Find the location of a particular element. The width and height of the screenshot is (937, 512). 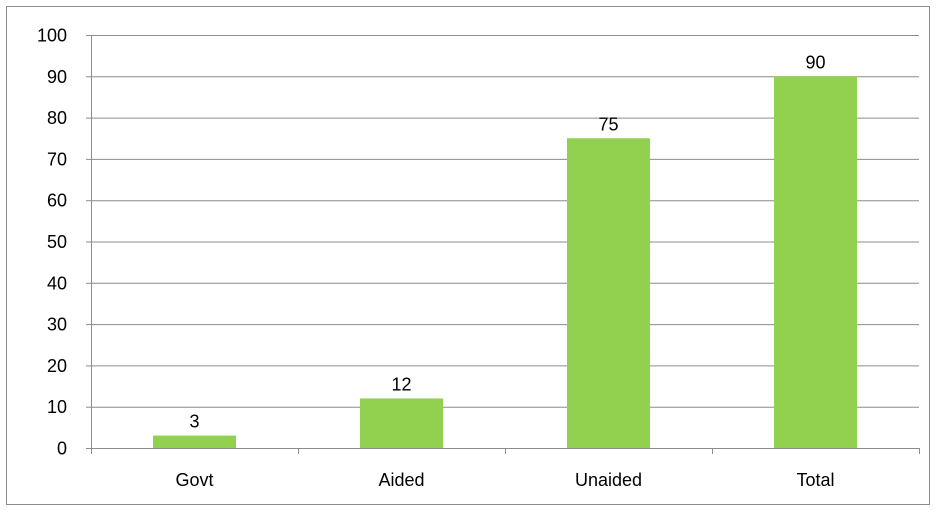

y-tick-label: 50 is located at coordinates (57, 242).